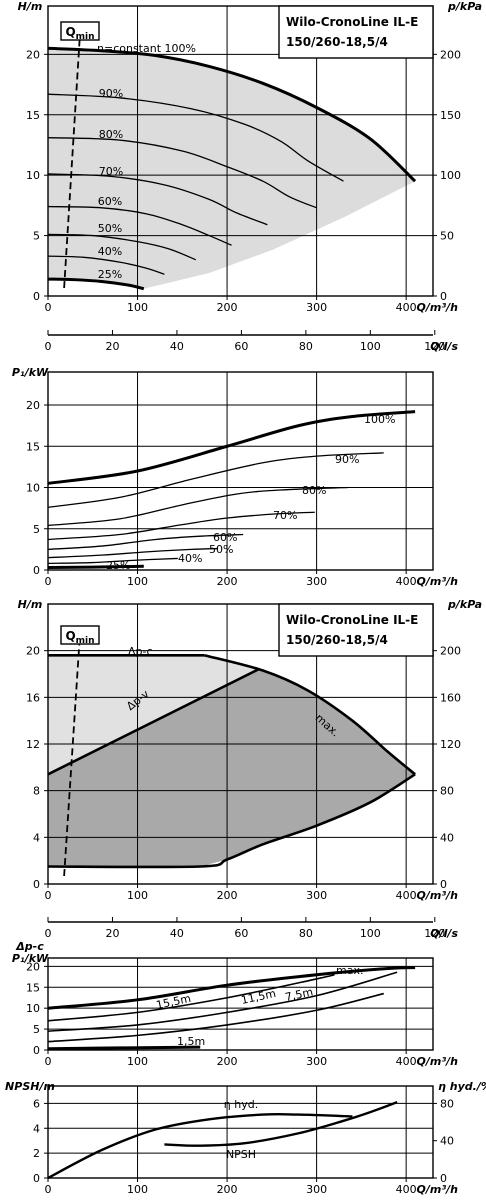 The height and width of the screenshot is (1200, 486). What do you see at coordinates (177, 346) in the screenshot?
I see `x2-tick-label: 40` at bounding box center [177, 346].